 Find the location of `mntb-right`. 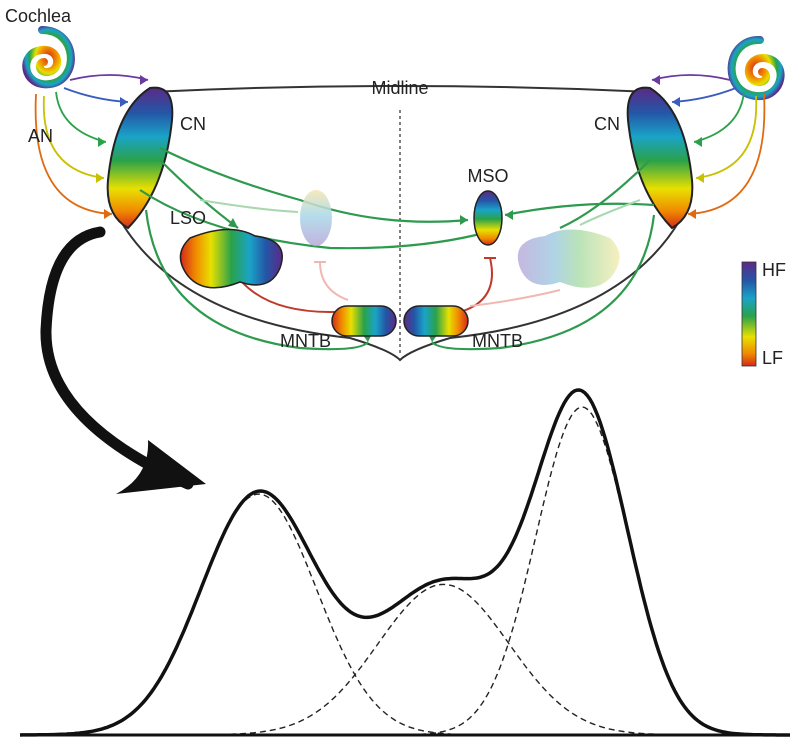

mntb-right is located at coordinates (436, 321).